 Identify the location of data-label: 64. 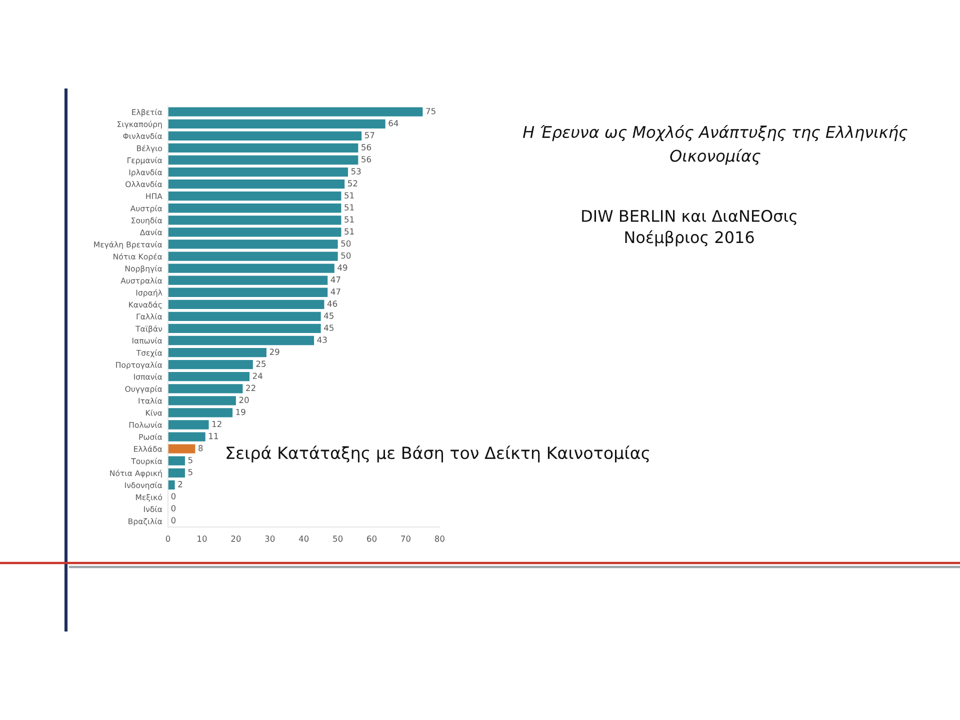
(393, 123).